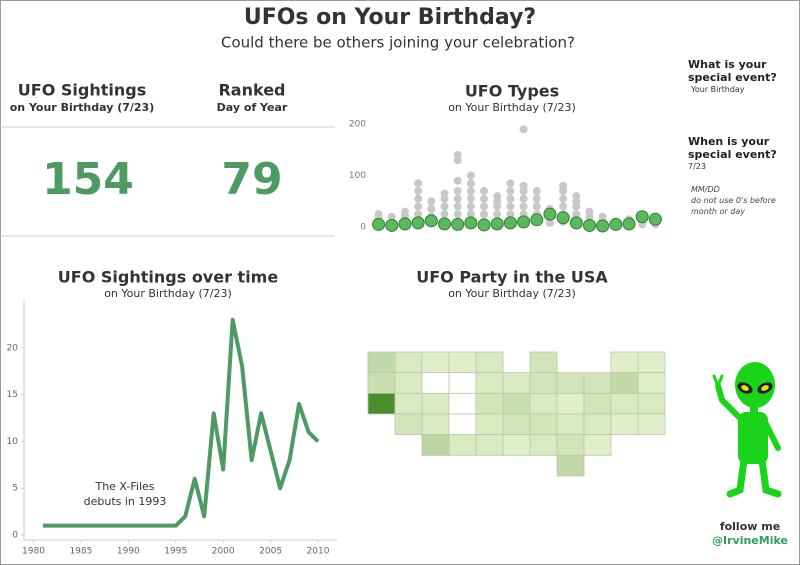 Image resolution: width=800 pixels, height=565 pixels. Describe the element at coordinates (82, 107) in the screenshot. I see `kpi-subtitle: on Your Birthday (7/23)` at that location.